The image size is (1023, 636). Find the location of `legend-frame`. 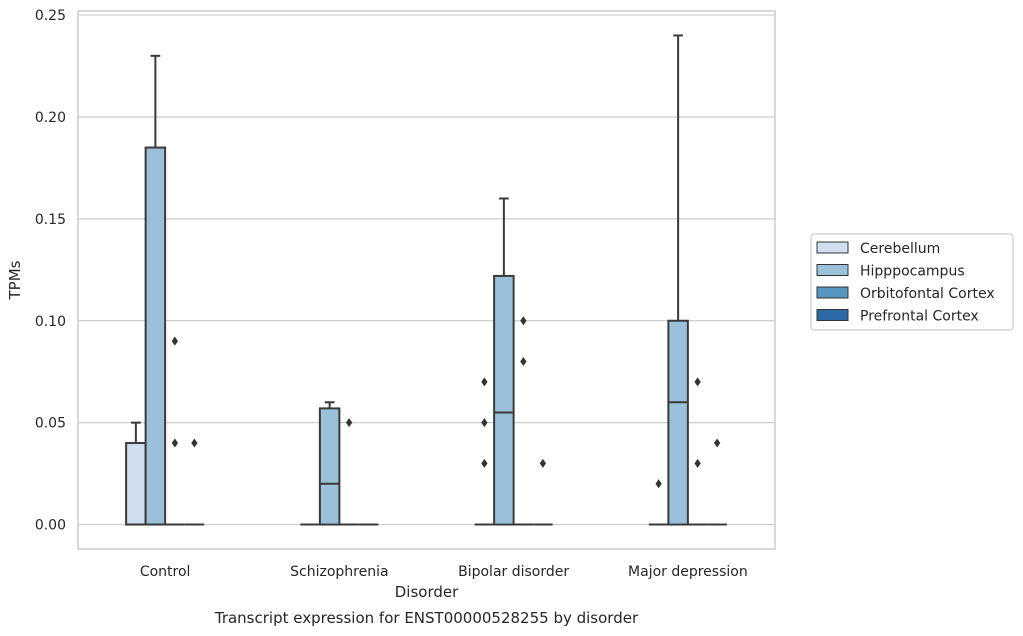

legend-frame is located at coordinates (912, 282).